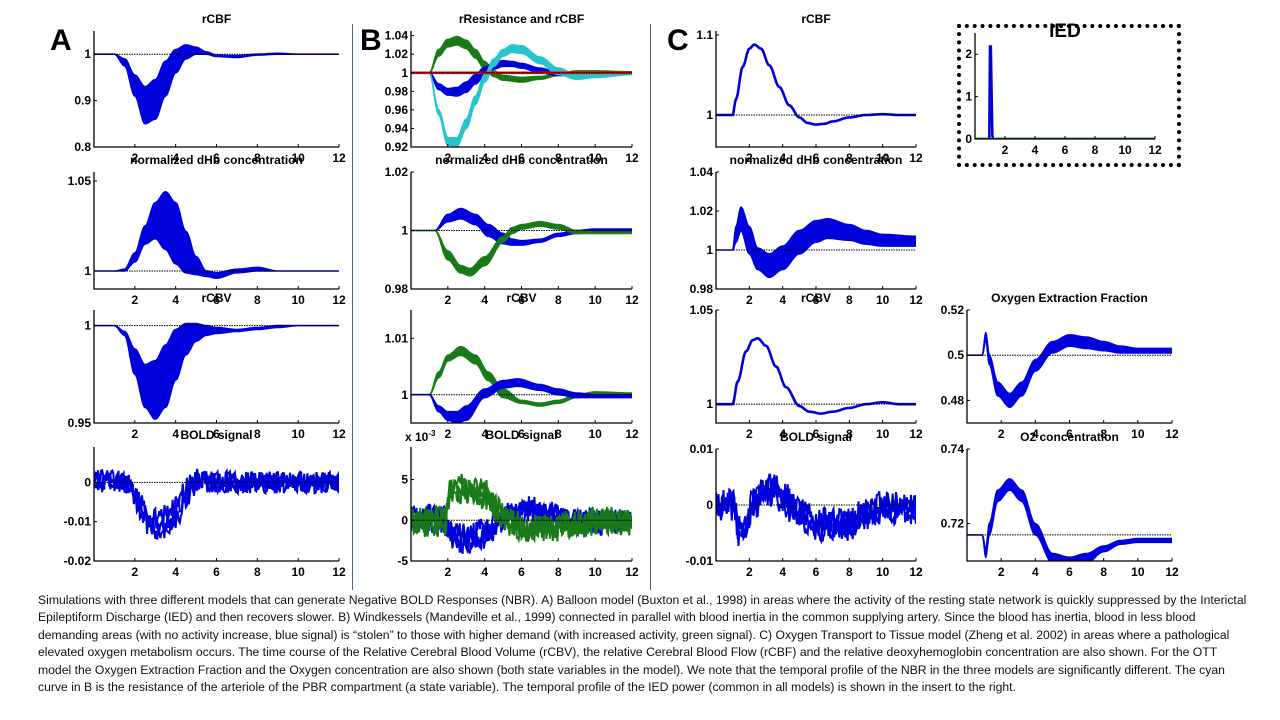 This screenshot has width=1280, height=720. Describe the element at coordinates (80, 423) in the screenshot. I see `y-tick-label: 0.95` at that location.